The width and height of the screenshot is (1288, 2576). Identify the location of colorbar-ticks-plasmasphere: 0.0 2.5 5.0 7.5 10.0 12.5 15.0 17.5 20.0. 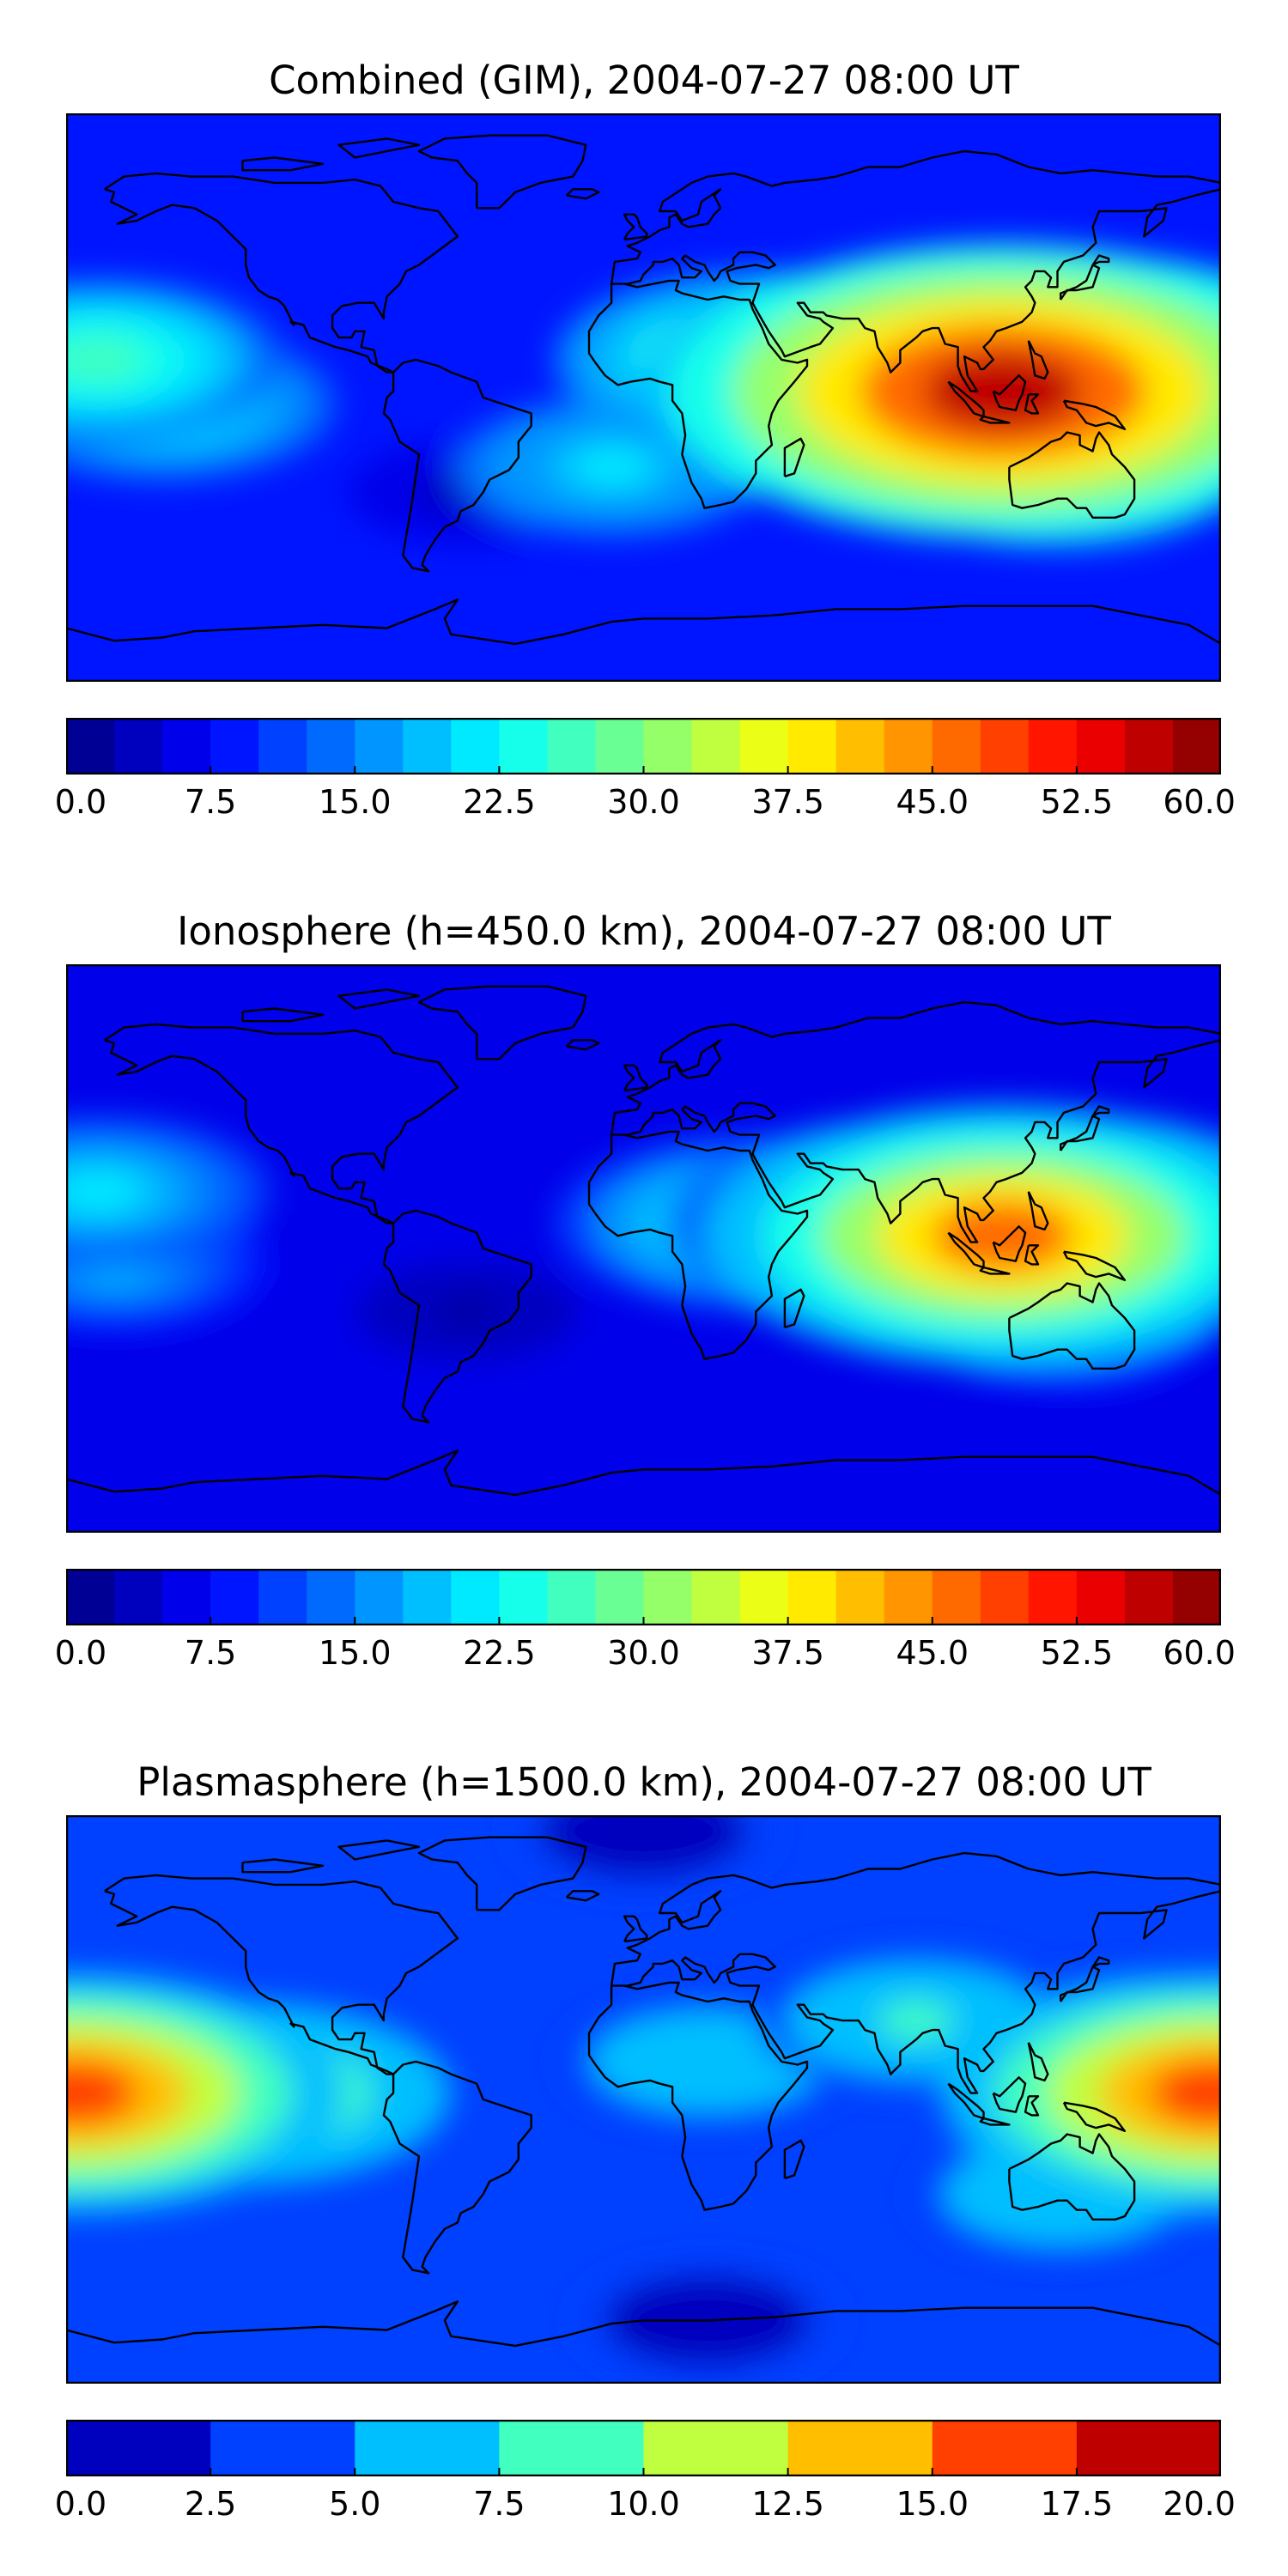
(645, 2511).